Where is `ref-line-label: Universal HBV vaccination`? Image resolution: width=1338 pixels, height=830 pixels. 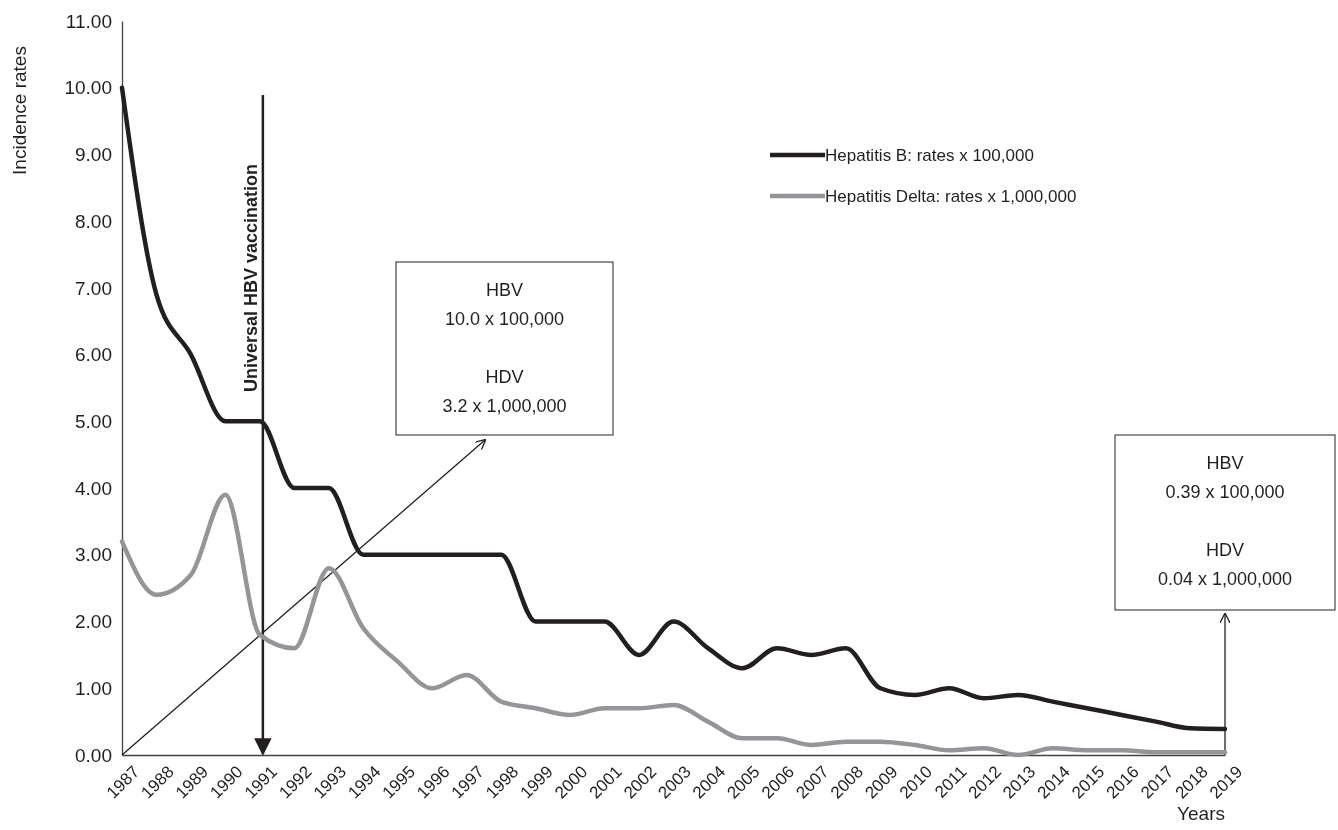
ref-line-label: Universal HBV vaccination is located at coordinates (250, 277).